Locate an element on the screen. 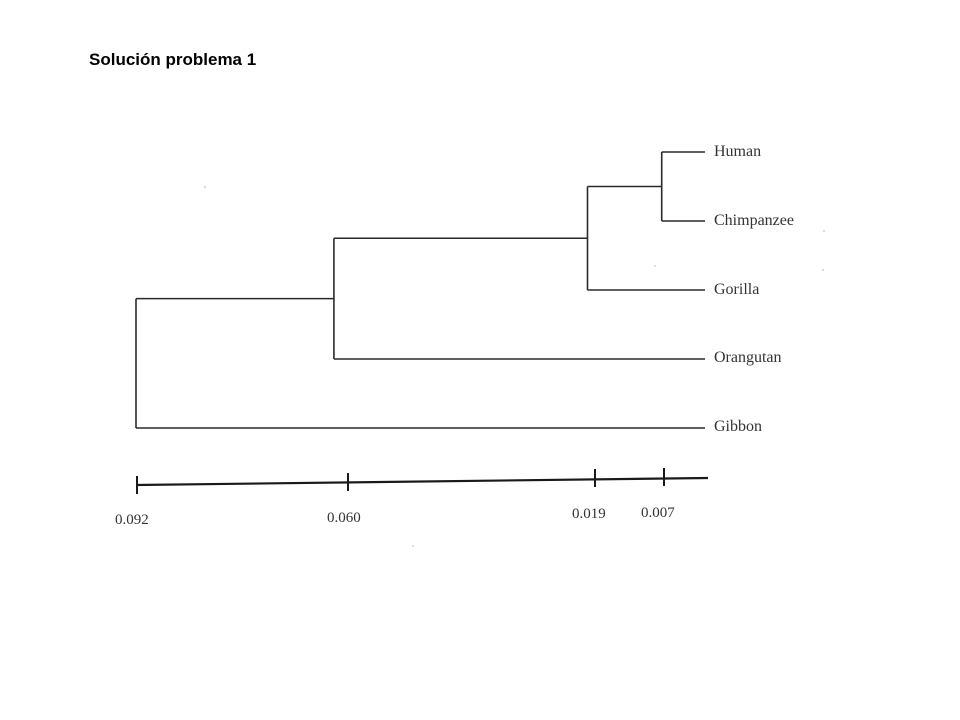 This screenshot has width=960, height=720. leaf-label-orangutan: Orangutan is located at coordinates (748, 357).